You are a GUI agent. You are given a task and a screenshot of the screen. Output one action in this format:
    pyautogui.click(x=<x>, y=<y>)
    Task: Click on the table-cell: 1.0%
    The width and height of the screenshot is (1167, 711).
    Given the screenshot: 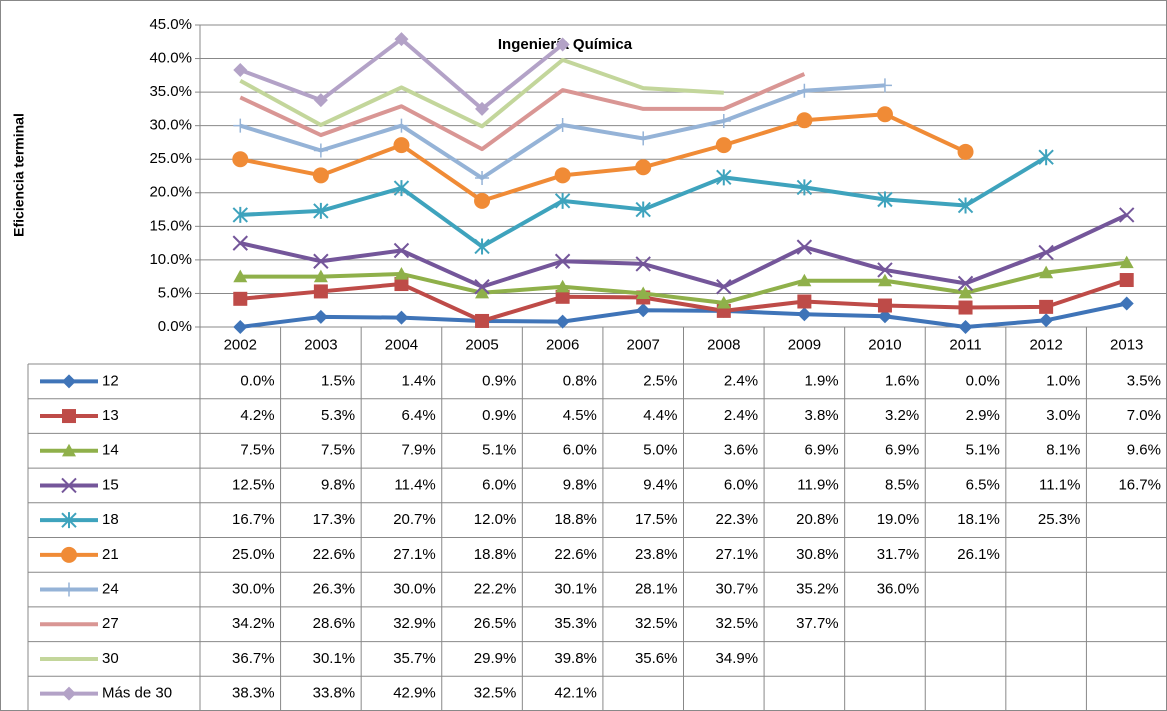 What is the action you would take?
    pyautogui.click(x=1063, y=380)
    